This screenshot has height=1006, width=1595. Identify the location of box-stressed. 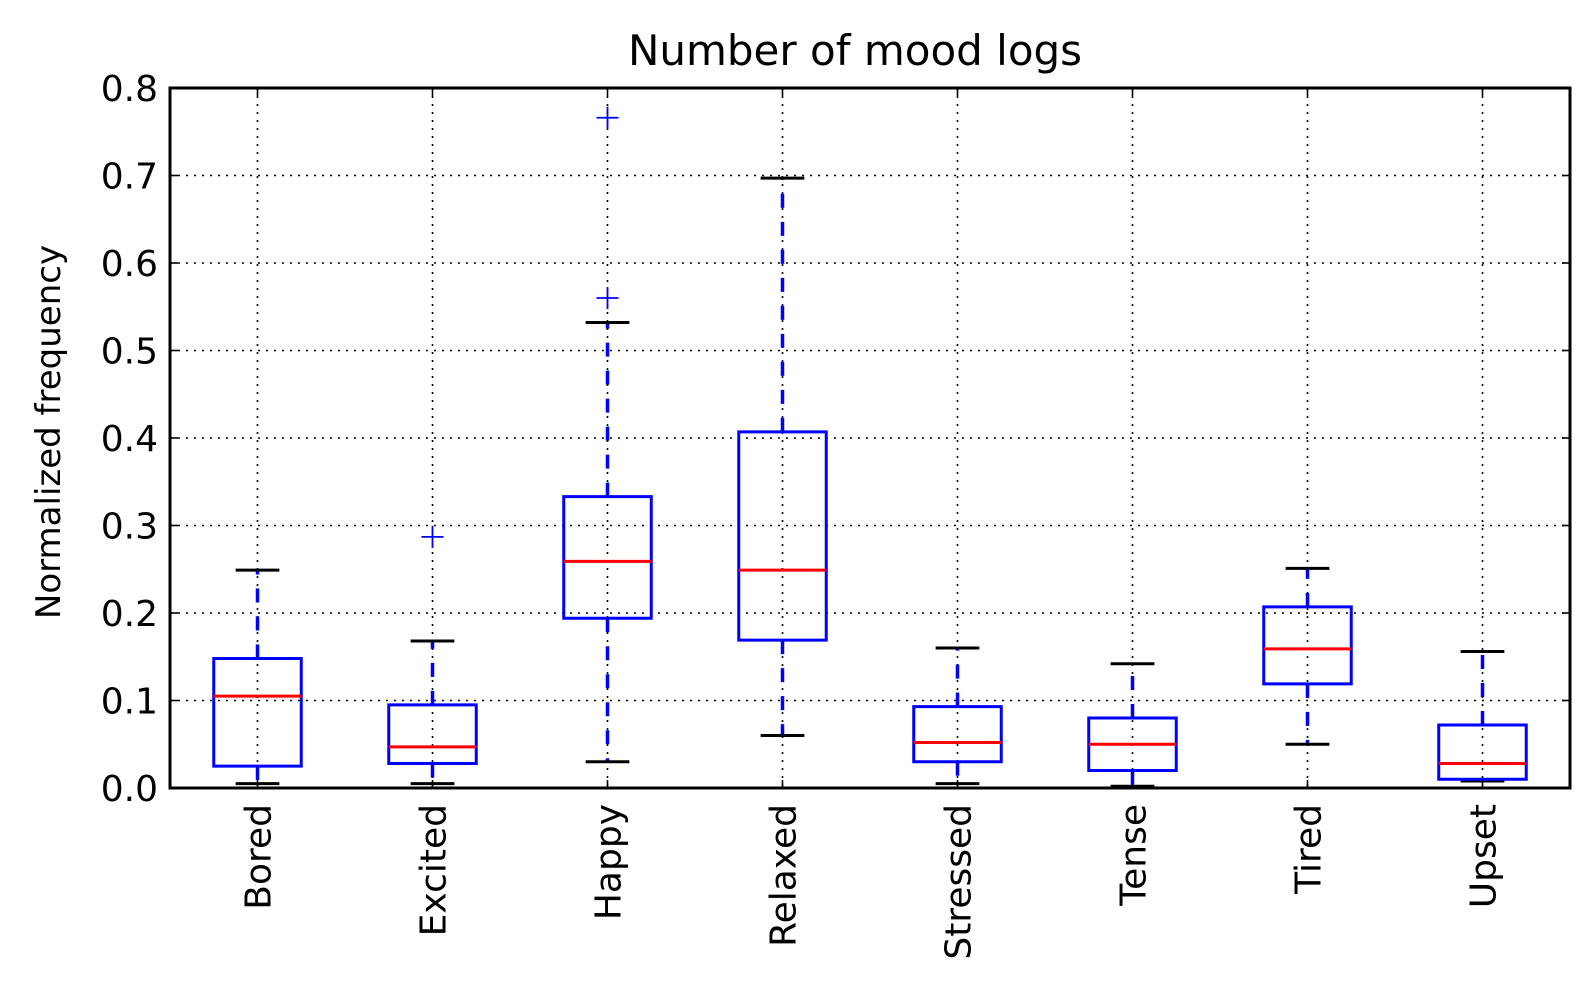
(957, 716).